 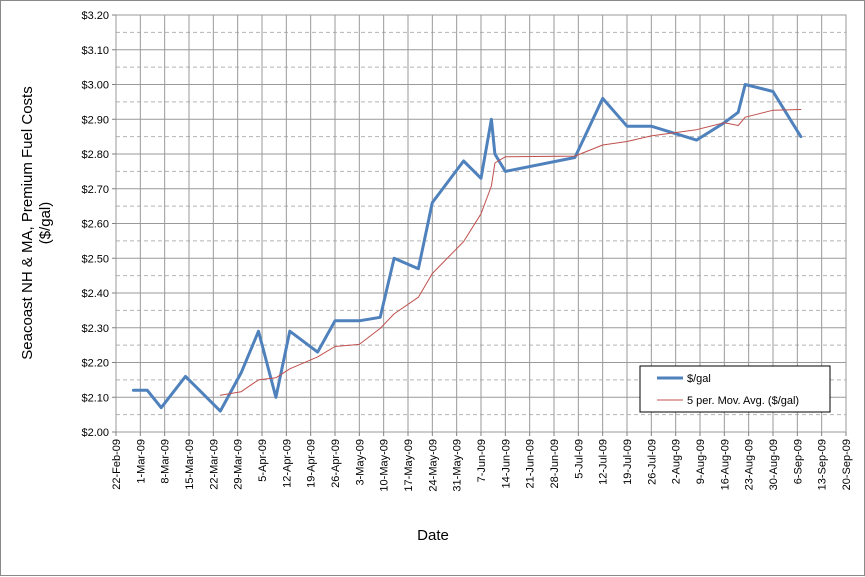 I want to click on legend-label-moving-average: 5 per. Mov. Avg. ($/gal), so click(x=743, y=401).